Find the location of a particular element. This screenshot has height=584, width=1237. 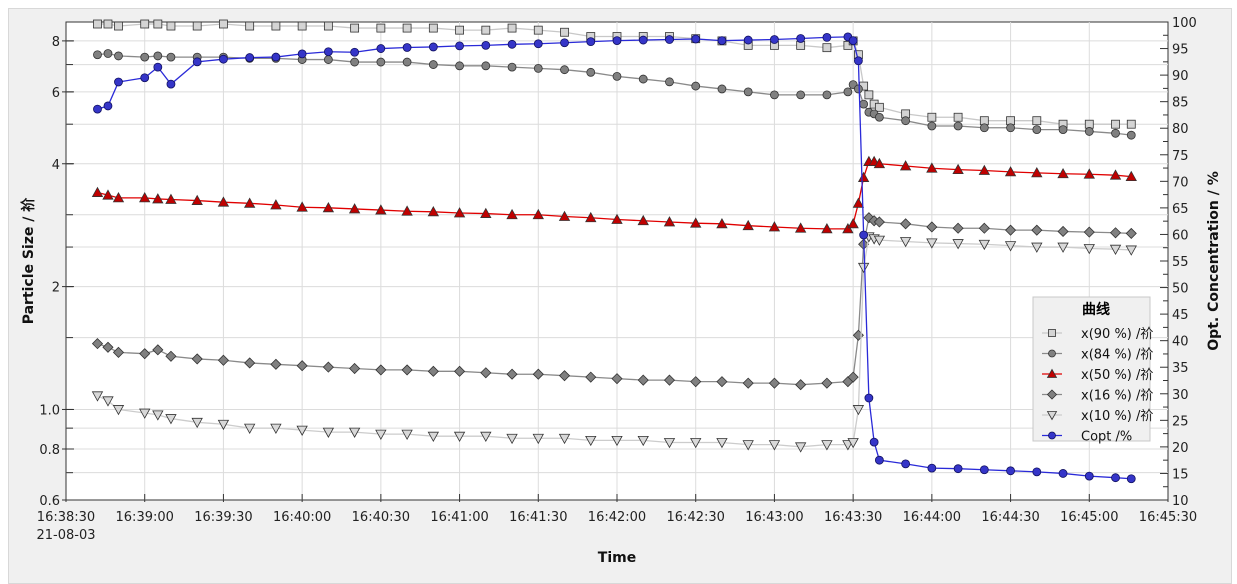

y-tick-label: 2 is located at coordinates (56, 288).